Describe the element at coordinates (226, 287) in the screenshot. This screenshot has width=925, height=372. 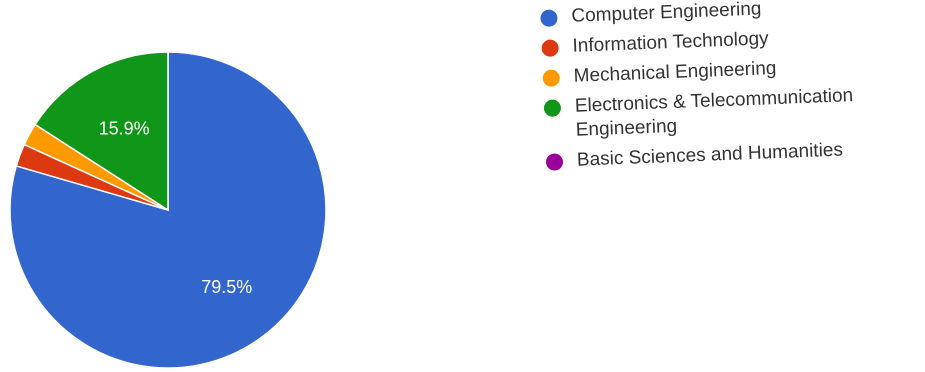
I see `slice-value-label-0: 79.5%` at that location.